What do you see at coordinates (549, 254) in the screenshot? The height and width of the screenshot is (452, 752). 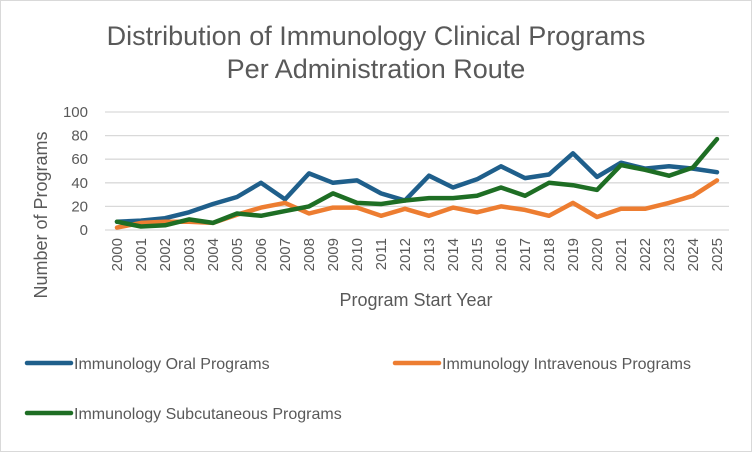 I see `x-tick-label: 2018` at bounding box center [549, 254].